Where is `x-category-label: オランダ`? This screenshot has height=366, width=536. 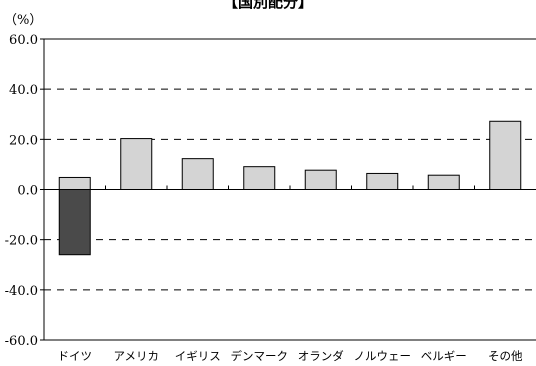 x-category-label: オランダ is located at coordinates (321, 356).